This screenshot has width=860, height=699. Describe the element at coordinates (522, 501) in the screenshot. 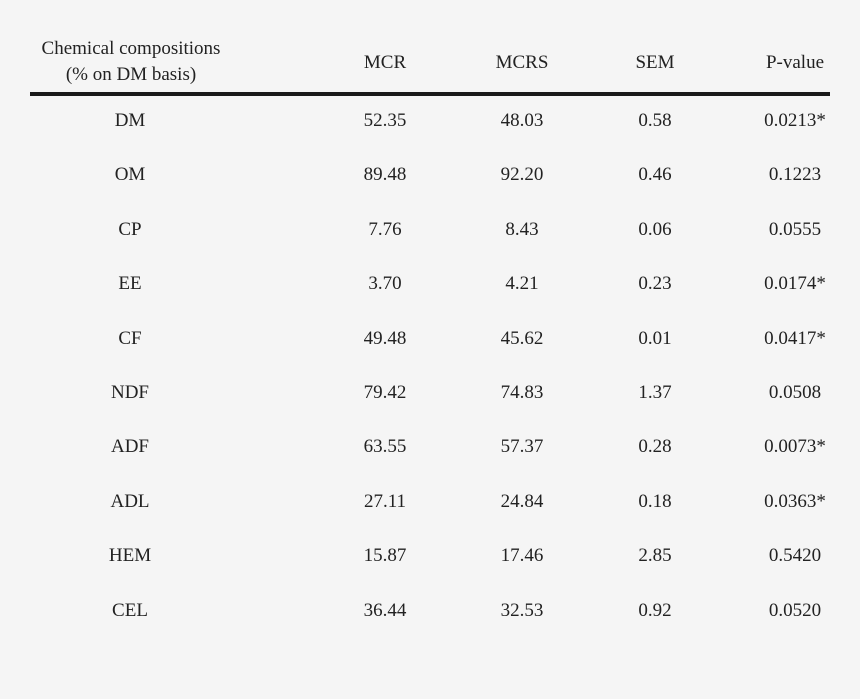

I see `mcrs-value: 24.84` at that location.